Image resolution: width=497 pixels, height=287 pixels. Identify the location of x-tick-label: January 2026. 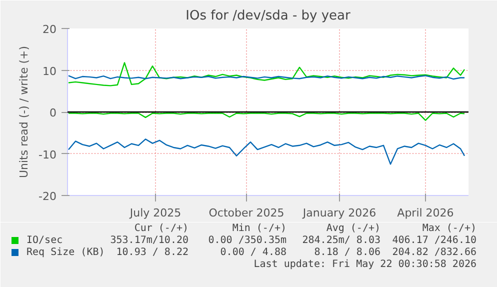
(339, 213).